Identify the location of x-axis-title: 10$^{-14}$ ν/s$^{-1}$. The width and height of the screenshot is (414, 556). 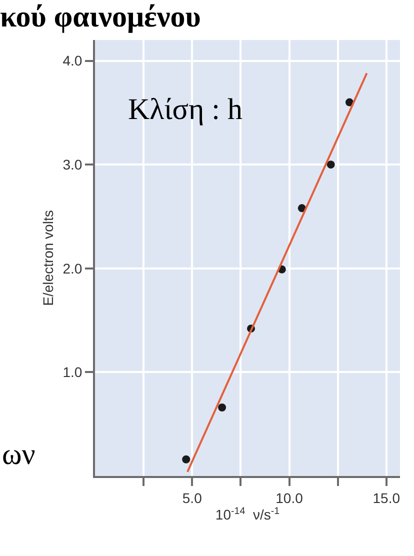
(247, 514).